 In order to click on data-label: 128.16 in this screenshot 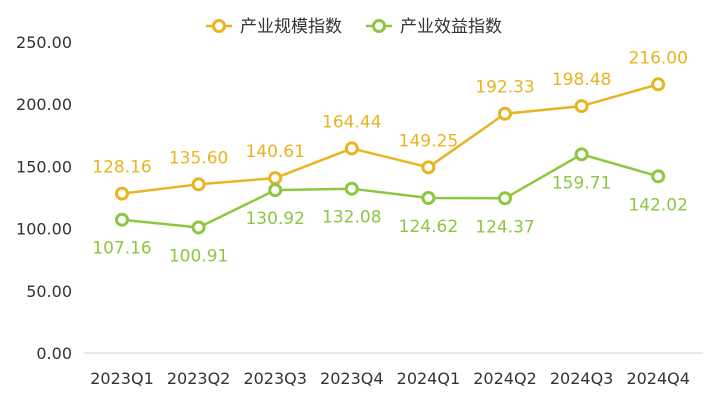, I will do `click(121, 168)`.